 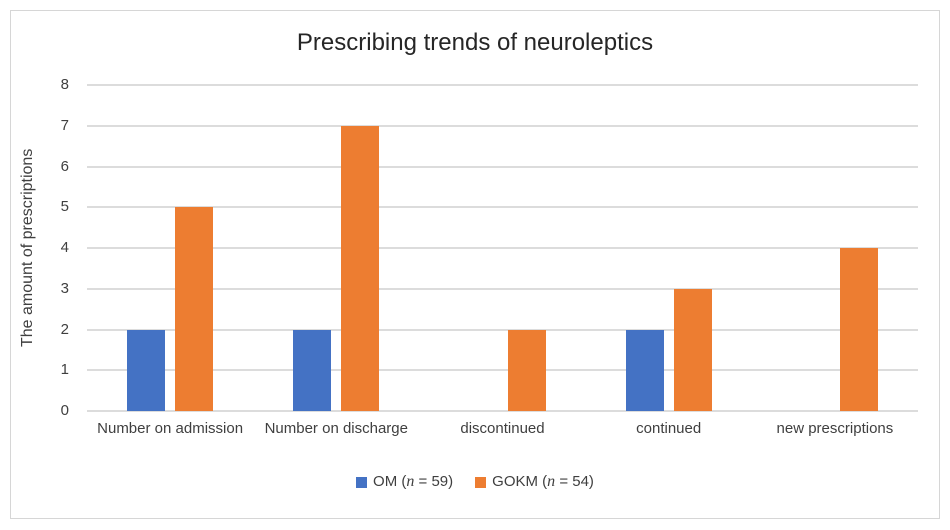 I want to click on y-tick-label: 1, so click(x=64, y=370).